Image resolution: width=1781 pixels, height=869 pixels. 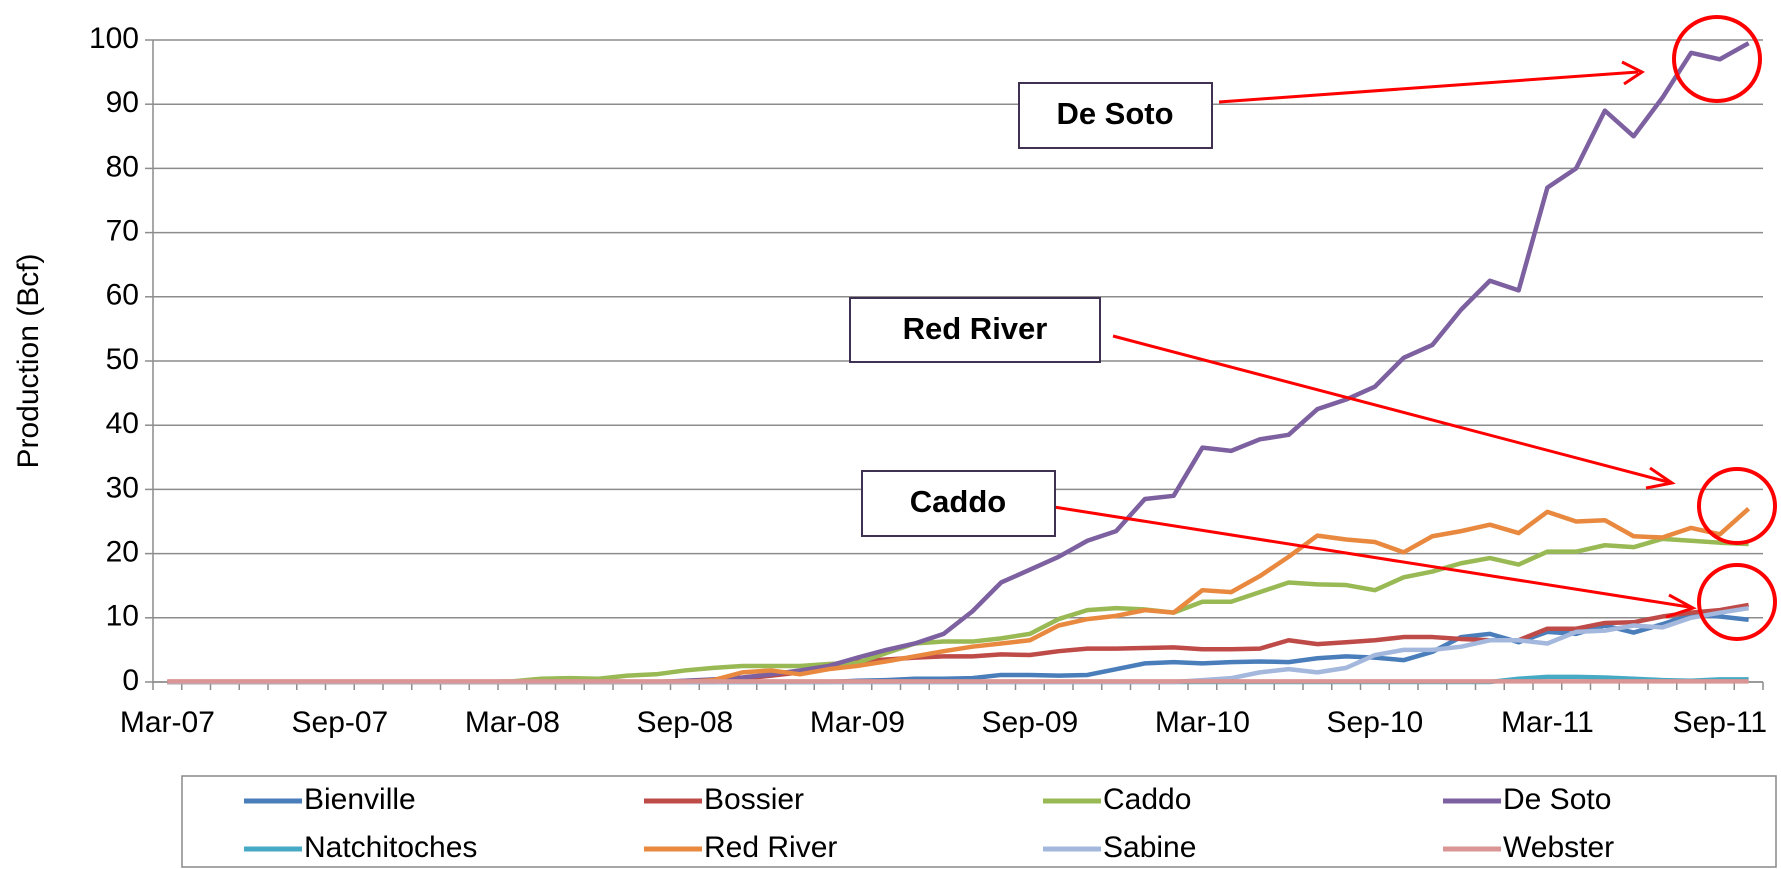 I want to click on y-tick-label: 40, so click(x=122, y=423).